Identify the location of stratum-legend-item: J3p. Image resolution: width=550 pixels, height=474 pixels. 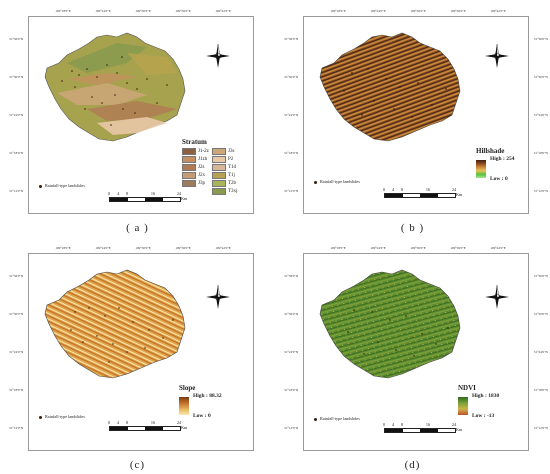
(197, 183).